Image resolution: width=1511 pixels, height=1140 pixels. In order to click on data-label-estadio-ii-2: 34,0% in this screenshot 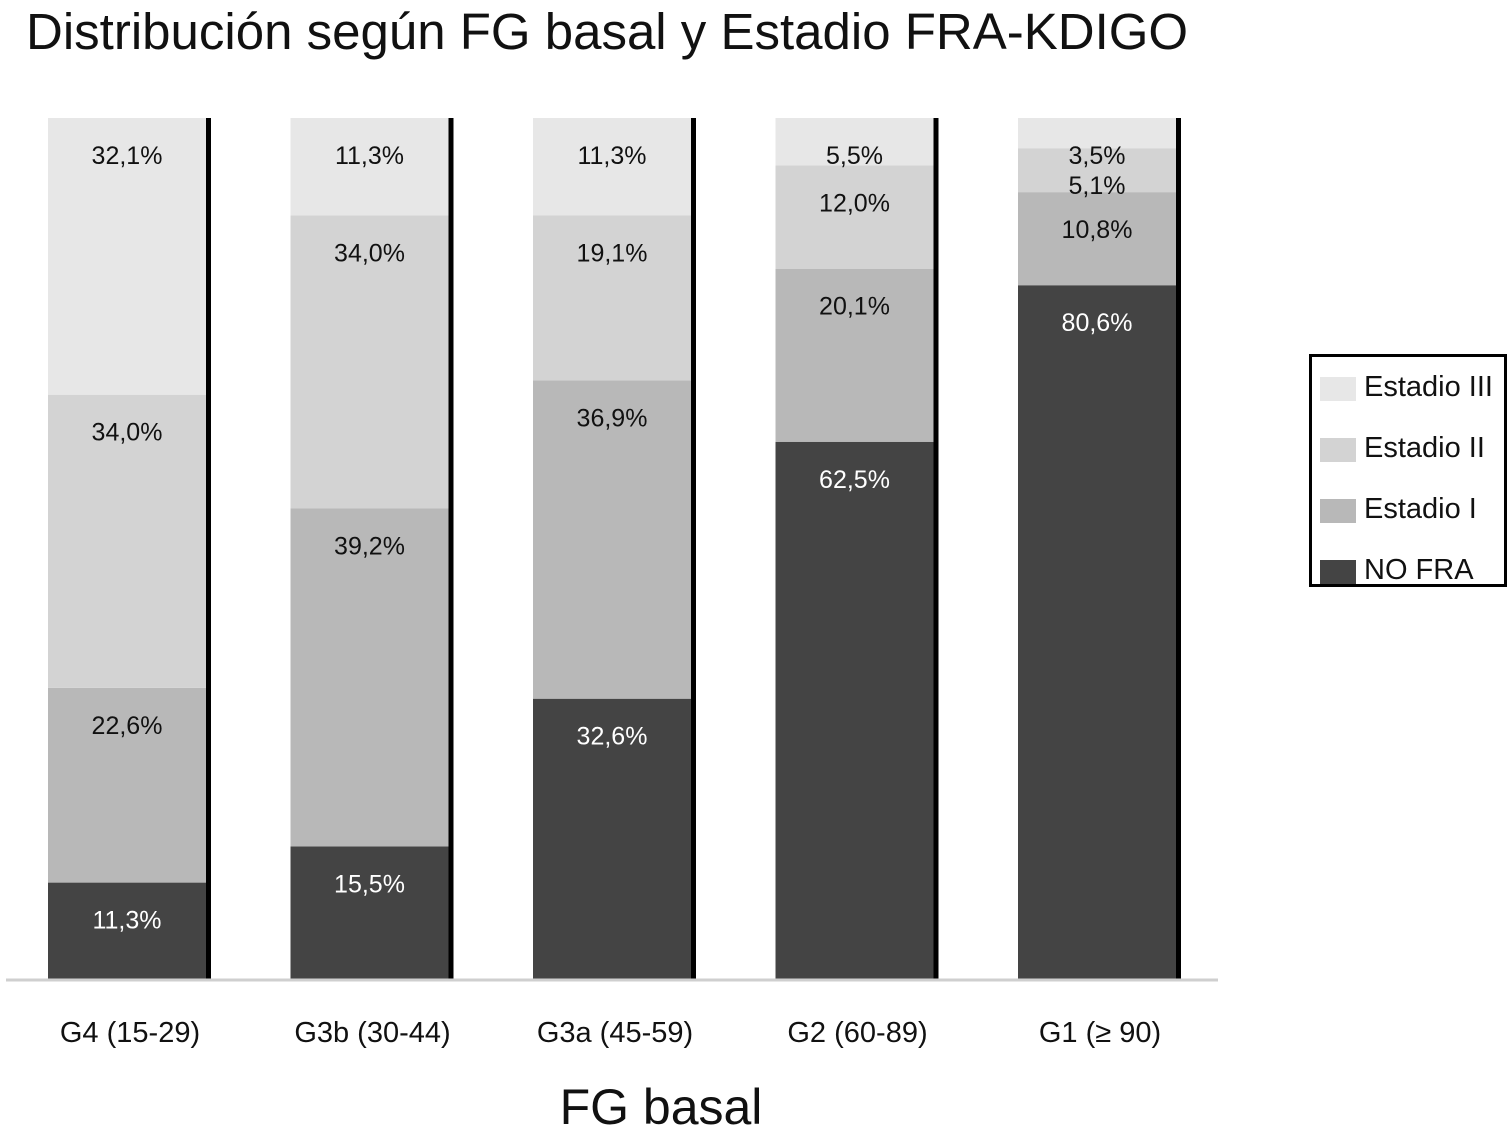, I will do `click(369, 253)`.